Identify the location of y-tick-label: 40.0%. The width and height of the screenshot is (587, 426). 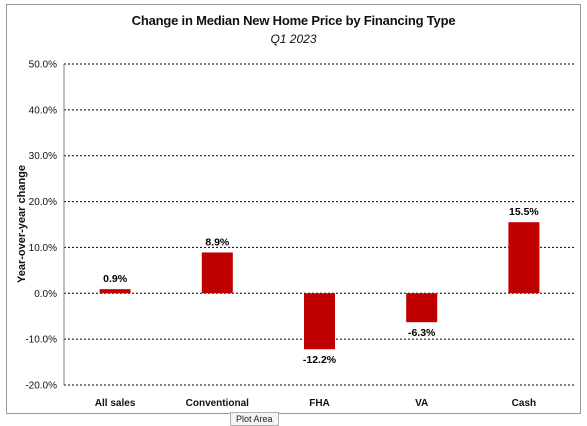
(43, 110).